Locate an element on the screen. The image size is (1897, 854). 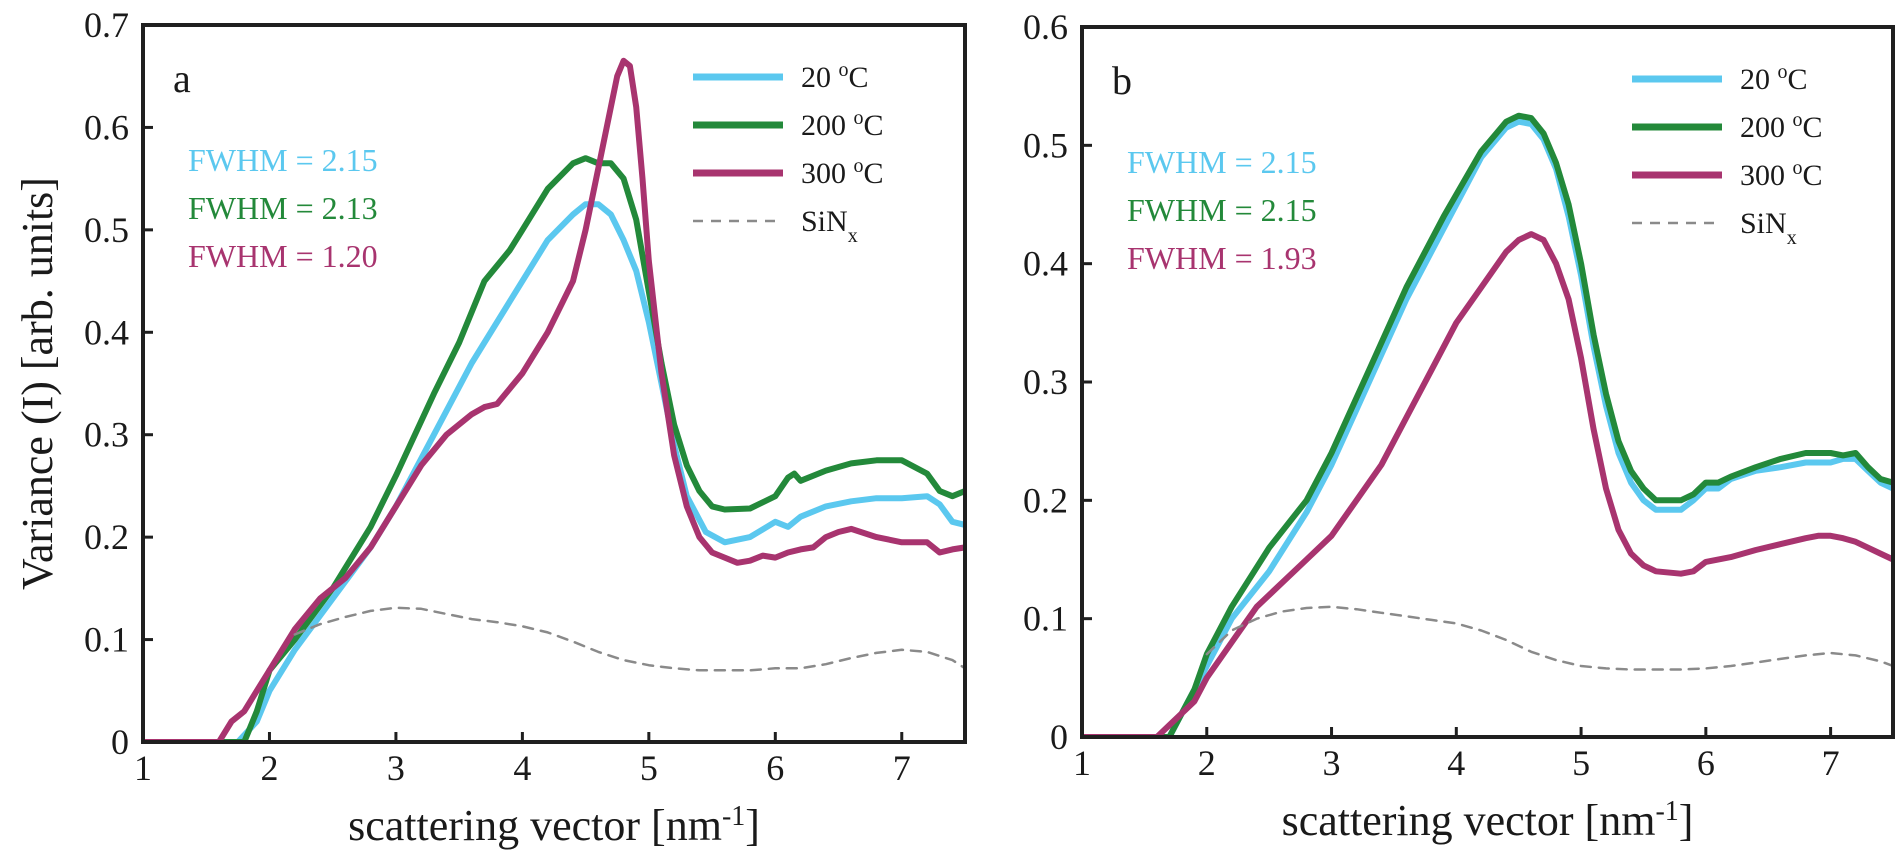
y-axis-title: Variance (I) [arb. units] is located at coordinates (37, 383).